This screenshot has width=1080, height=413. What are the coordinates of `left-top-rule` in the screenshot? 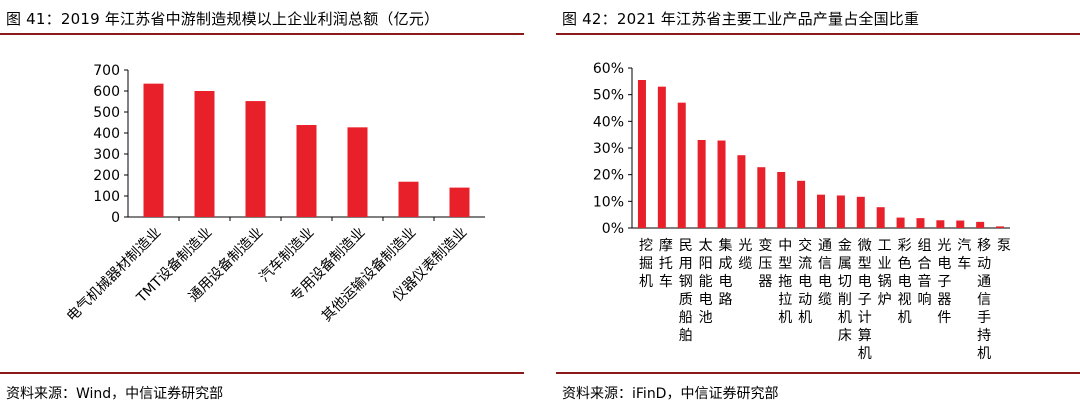 It's located at (262, 34).